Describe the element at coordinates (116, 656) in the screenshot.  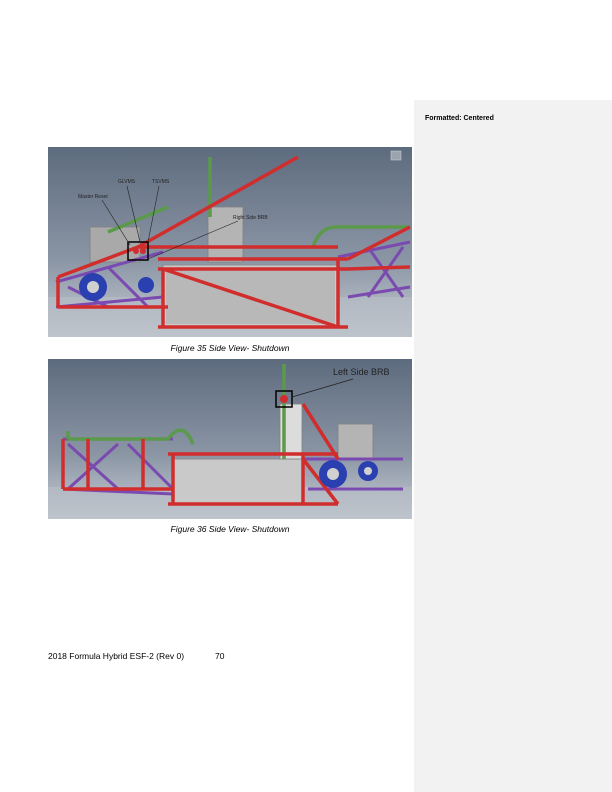
I see `footer-document-title: 2018 Formula Hybrid ESF-2 (Rev 0)` at that location.